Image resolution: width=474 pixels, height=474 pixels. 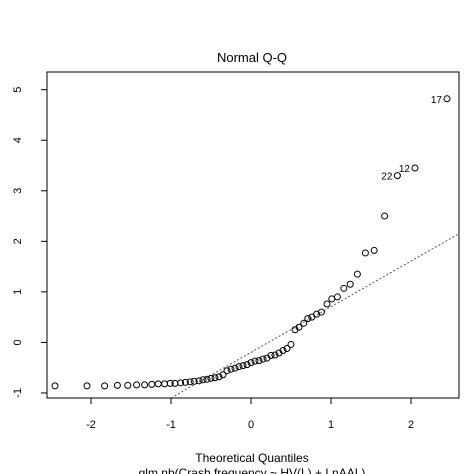 What do you see at coordinates (171, 425) in the screenshot?
I see `x-tick-label: -1` at bounding box center [171, 425].